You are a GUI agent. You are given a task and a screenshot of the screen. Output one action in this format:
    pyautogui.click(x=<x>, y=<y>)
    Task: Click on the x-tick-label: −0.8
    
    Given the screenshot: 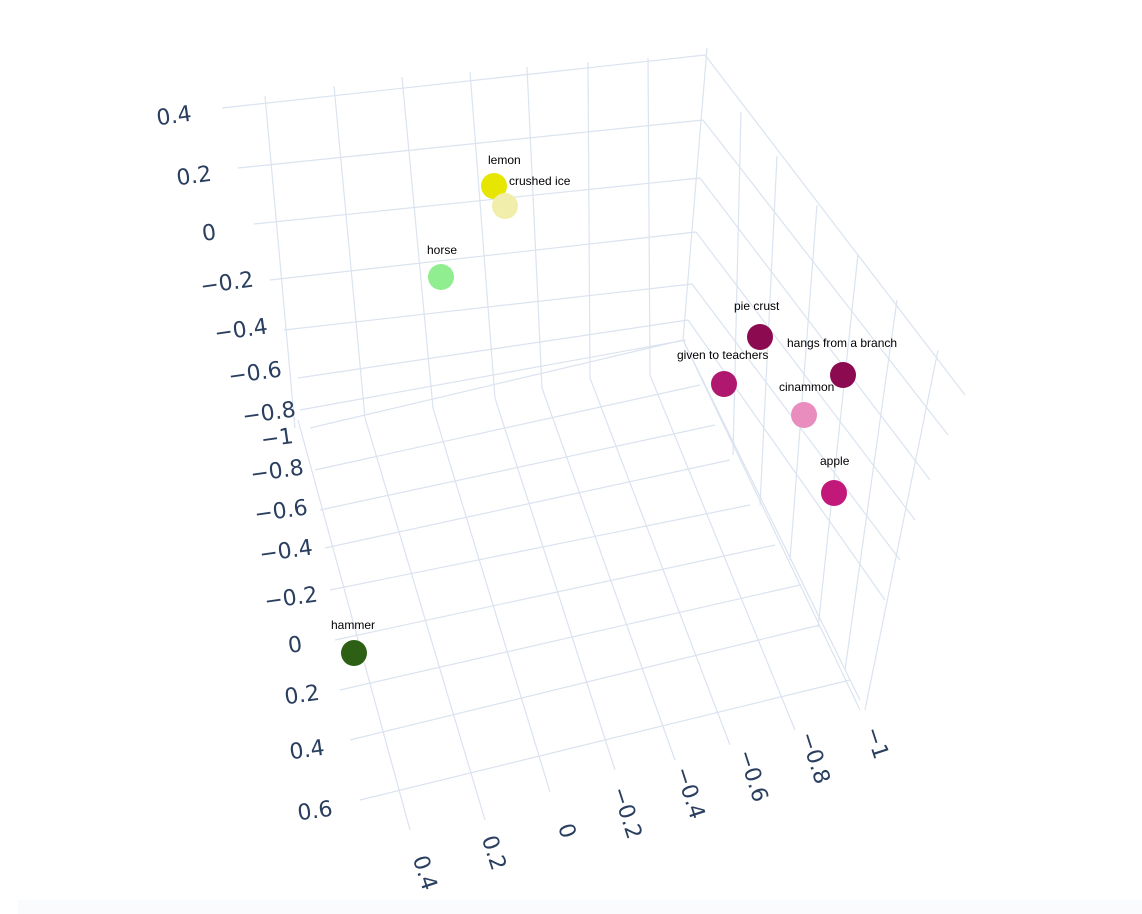 What is the action you would take?
    pyautogui.click(x=814, y=758)
    